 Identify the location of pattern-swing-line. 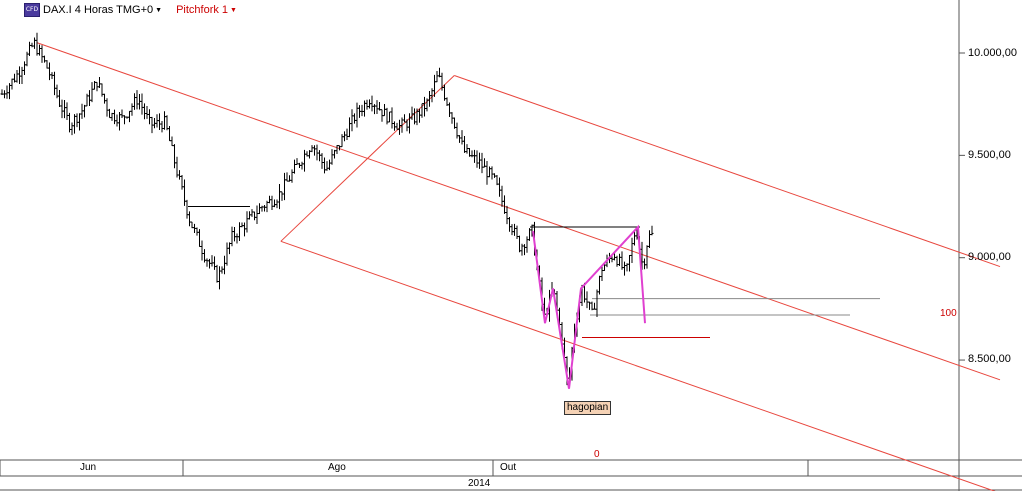
(589, 306).